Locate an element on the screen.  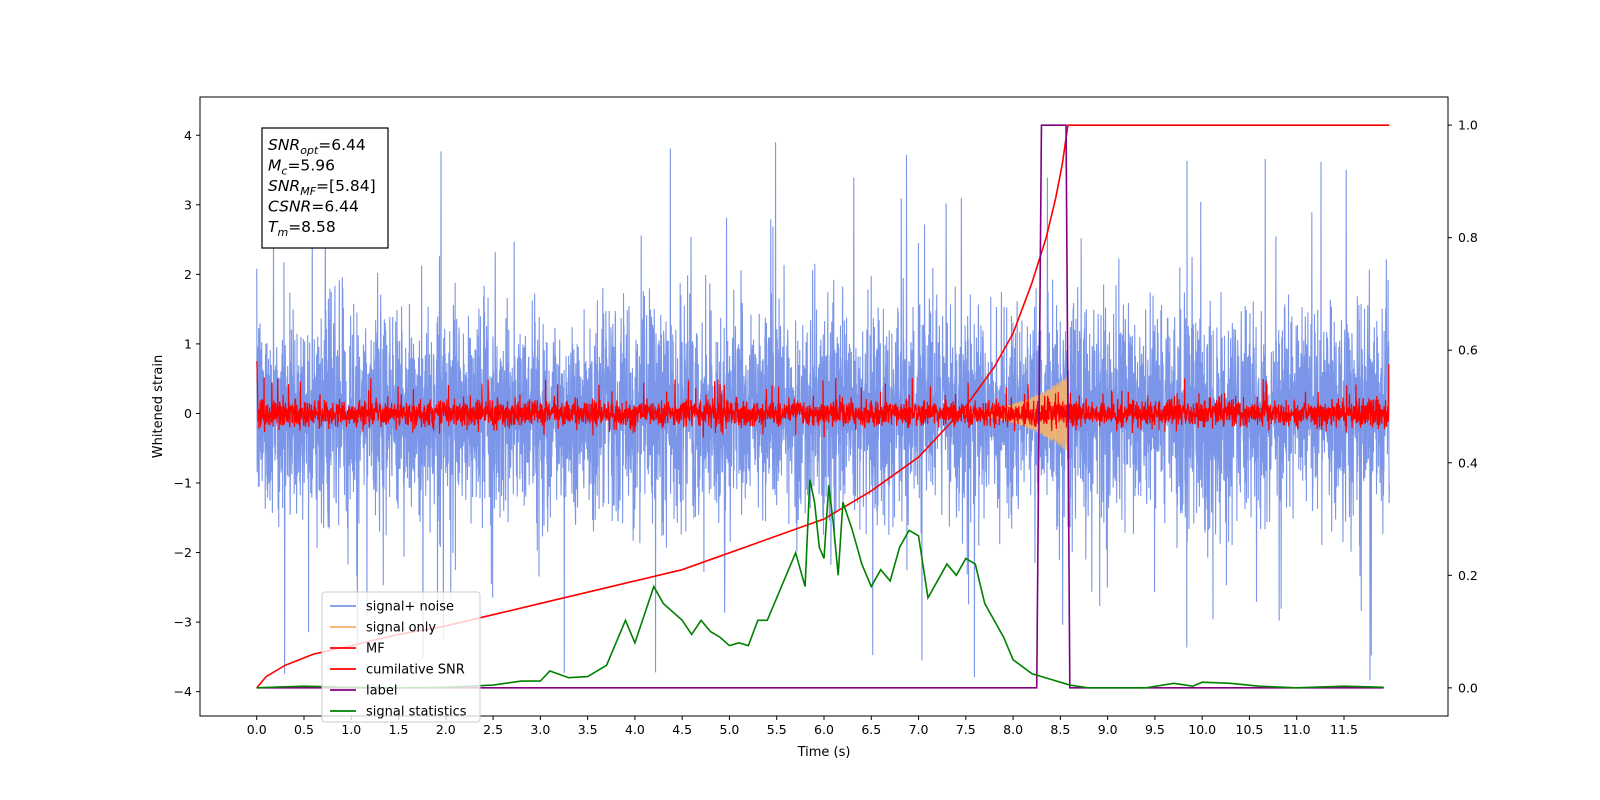
annotation-line: CSNR=6.44 is located at coordinates (313, 207).